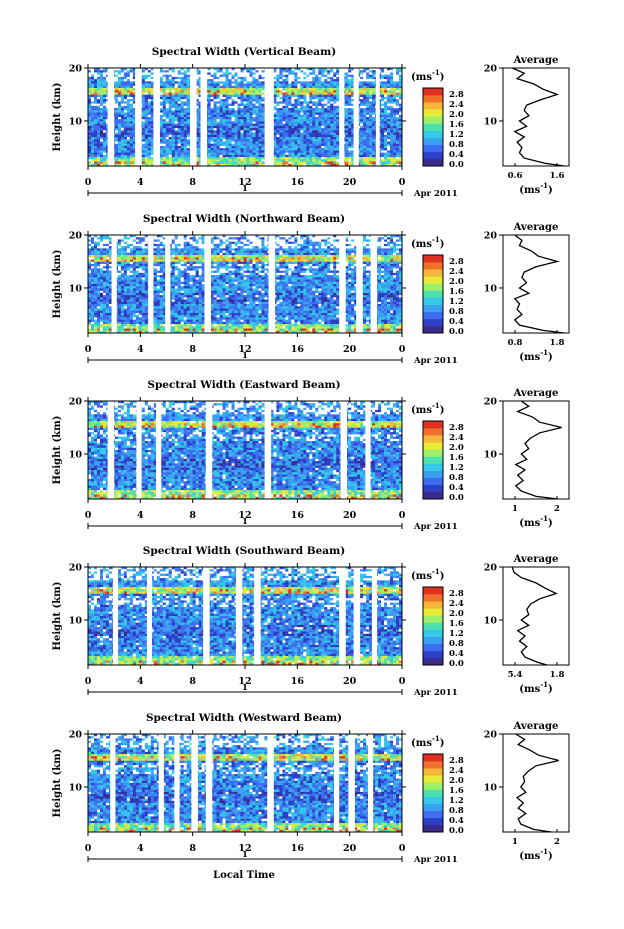 Image resolution: width=624 pixels, height=929 pixels. What do you see at coordinates (192, 182) in the screenshot?
I see `x-tick-label: 8` at bounding box center [192, 182].